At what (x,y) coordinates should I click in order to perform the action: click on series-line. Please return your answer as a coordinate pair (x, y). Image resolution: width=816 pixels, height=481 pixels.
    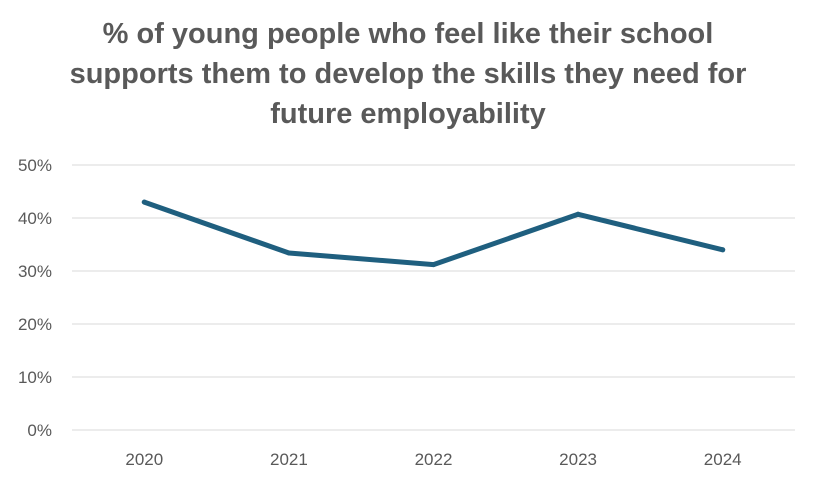
    Looking at the image, I should click on (433, 233).